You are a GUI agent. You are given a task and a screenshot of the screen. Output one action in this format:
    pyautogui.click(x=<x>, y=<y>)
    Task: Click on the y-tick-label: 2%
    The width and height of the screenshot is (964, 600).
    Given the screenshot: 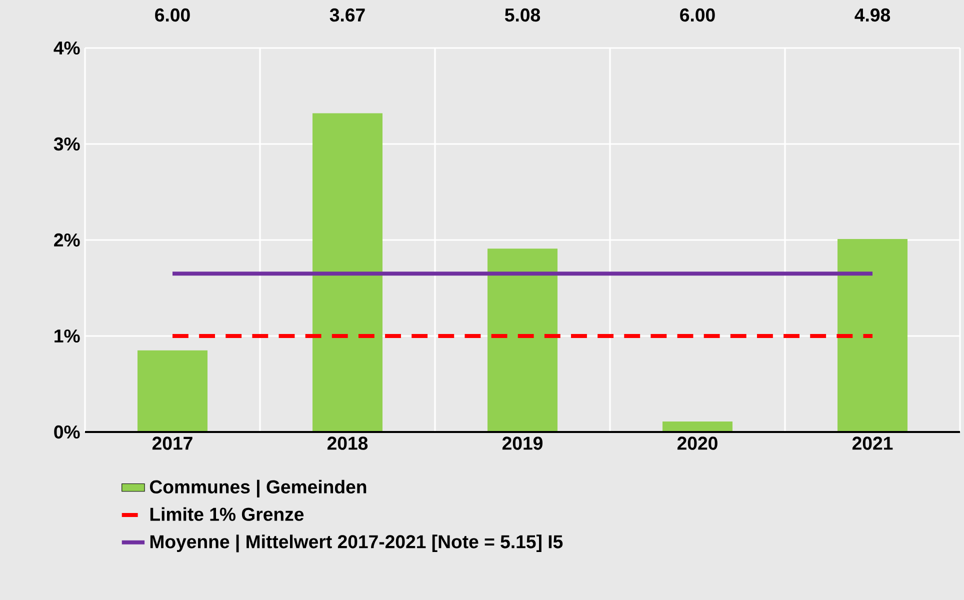 What is the action you would take?
    pyautogui.click(x=67, y=240)
    